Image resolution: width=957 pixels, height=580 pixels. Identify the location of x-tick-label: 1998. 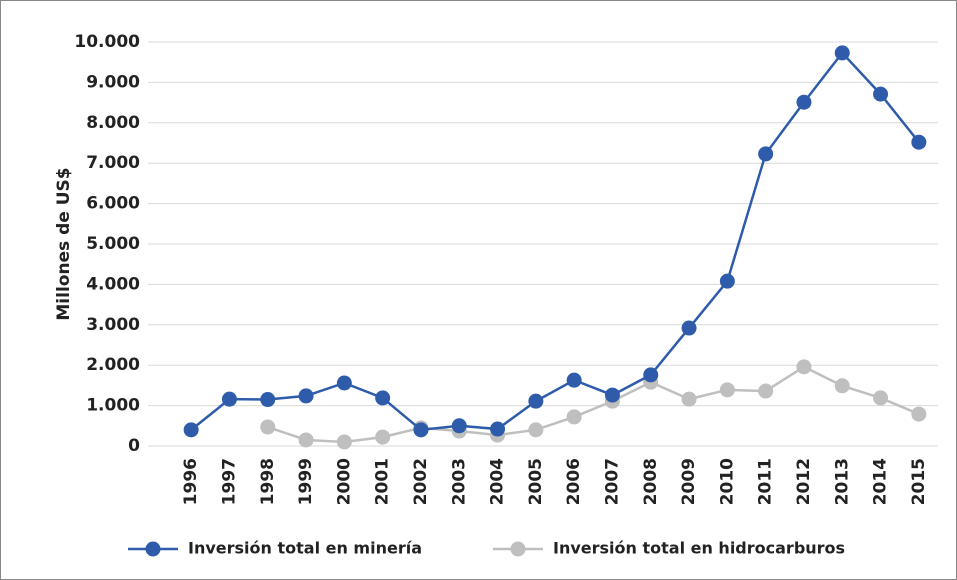
(268, 481).